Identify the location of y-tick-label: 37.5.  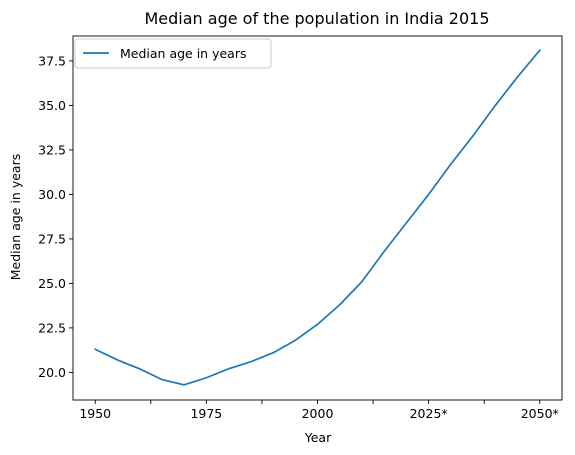
(52, 60).